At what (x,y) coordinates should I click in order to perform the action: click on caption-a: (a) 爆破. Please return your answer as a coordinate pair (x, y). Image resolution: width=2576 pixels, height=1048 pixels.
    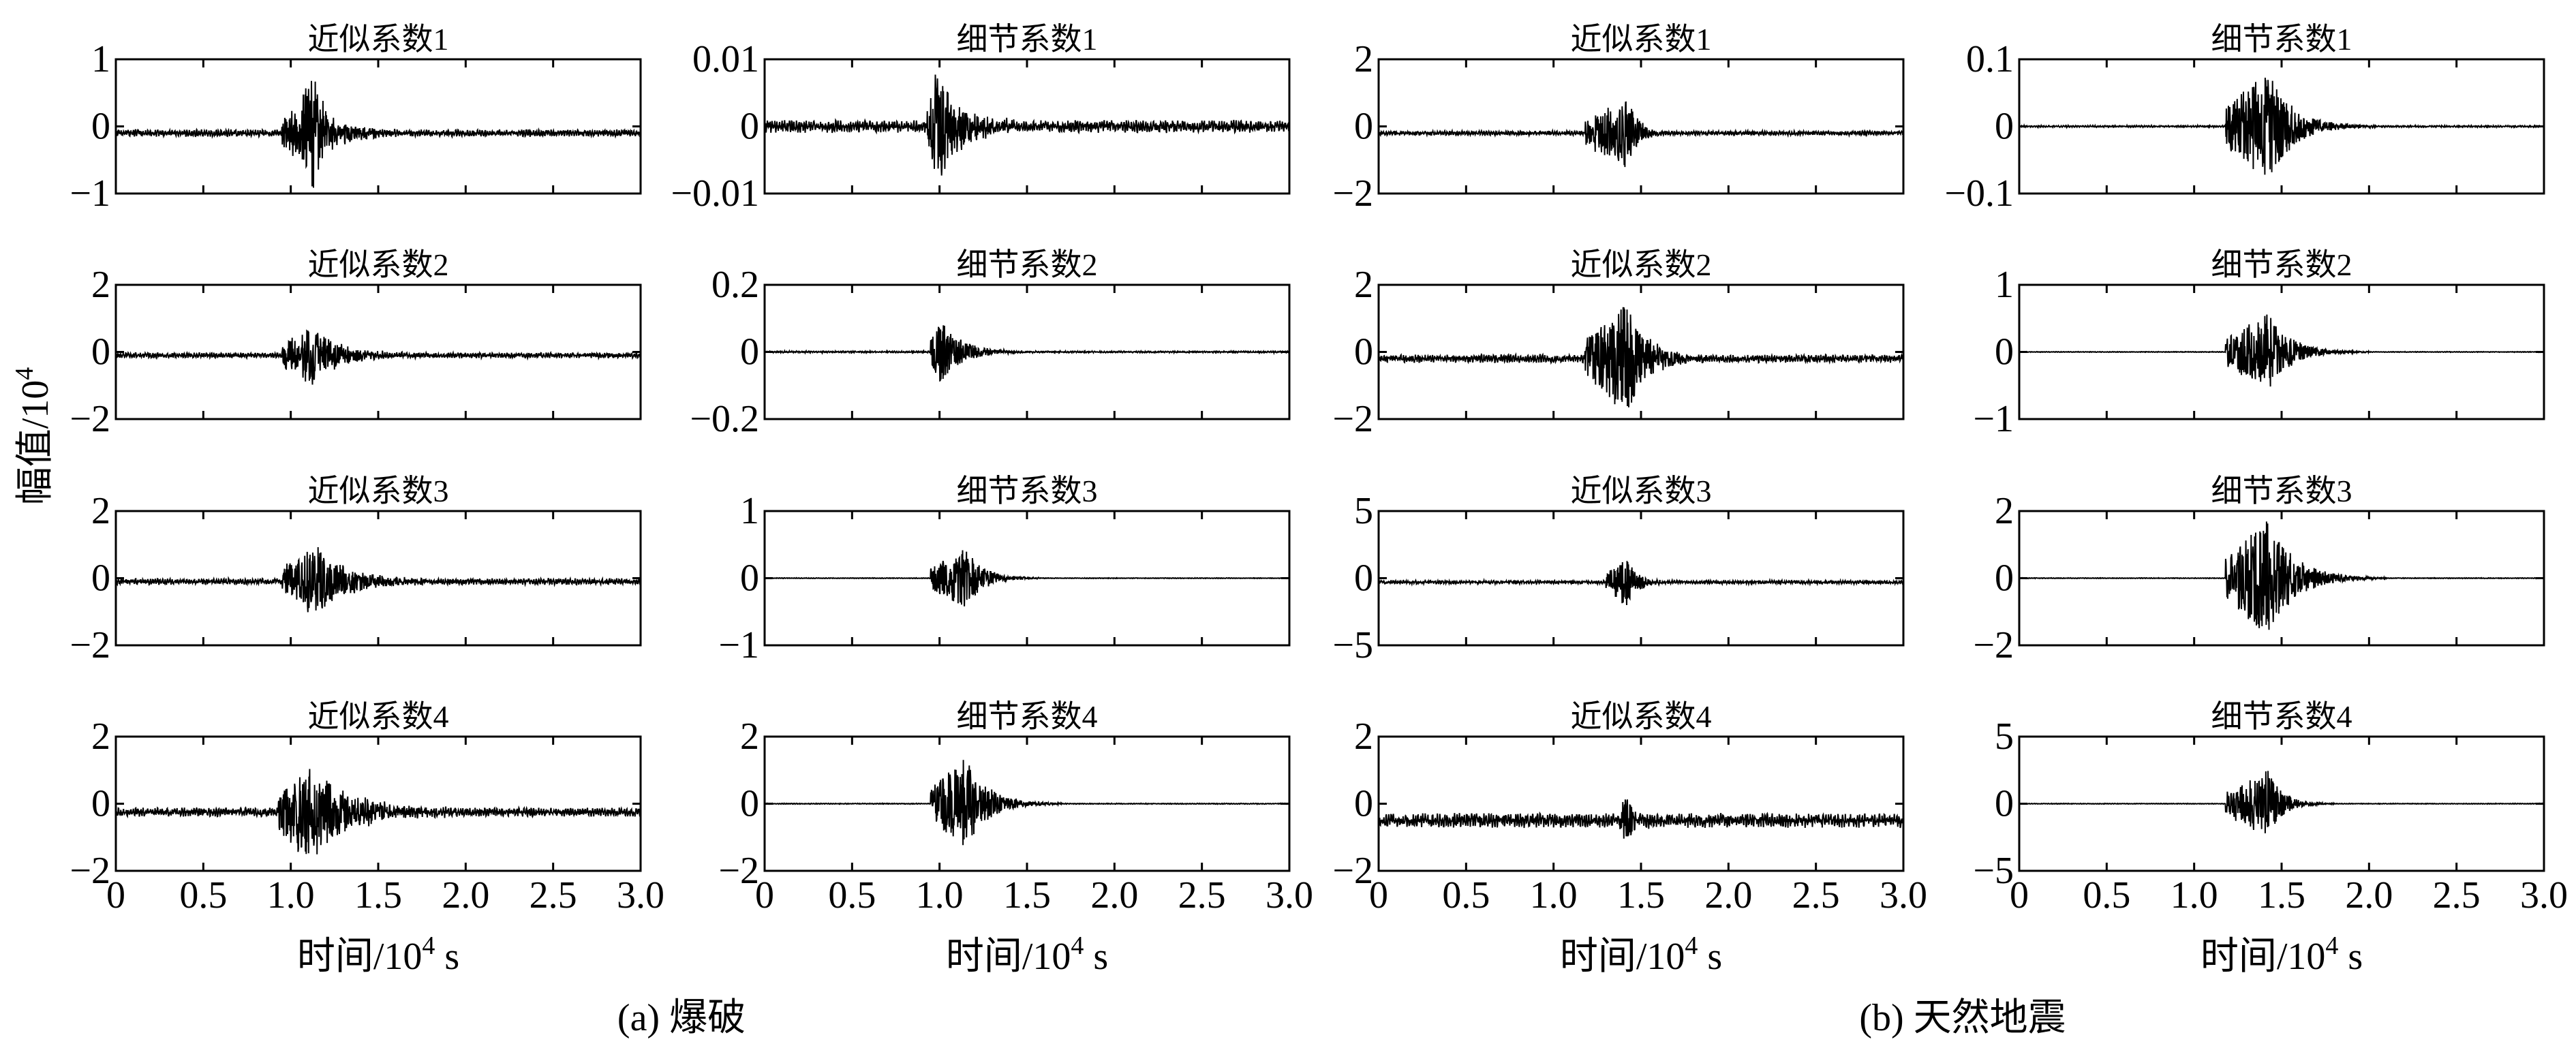
    Looking at the image, I should click on (681, 1018).